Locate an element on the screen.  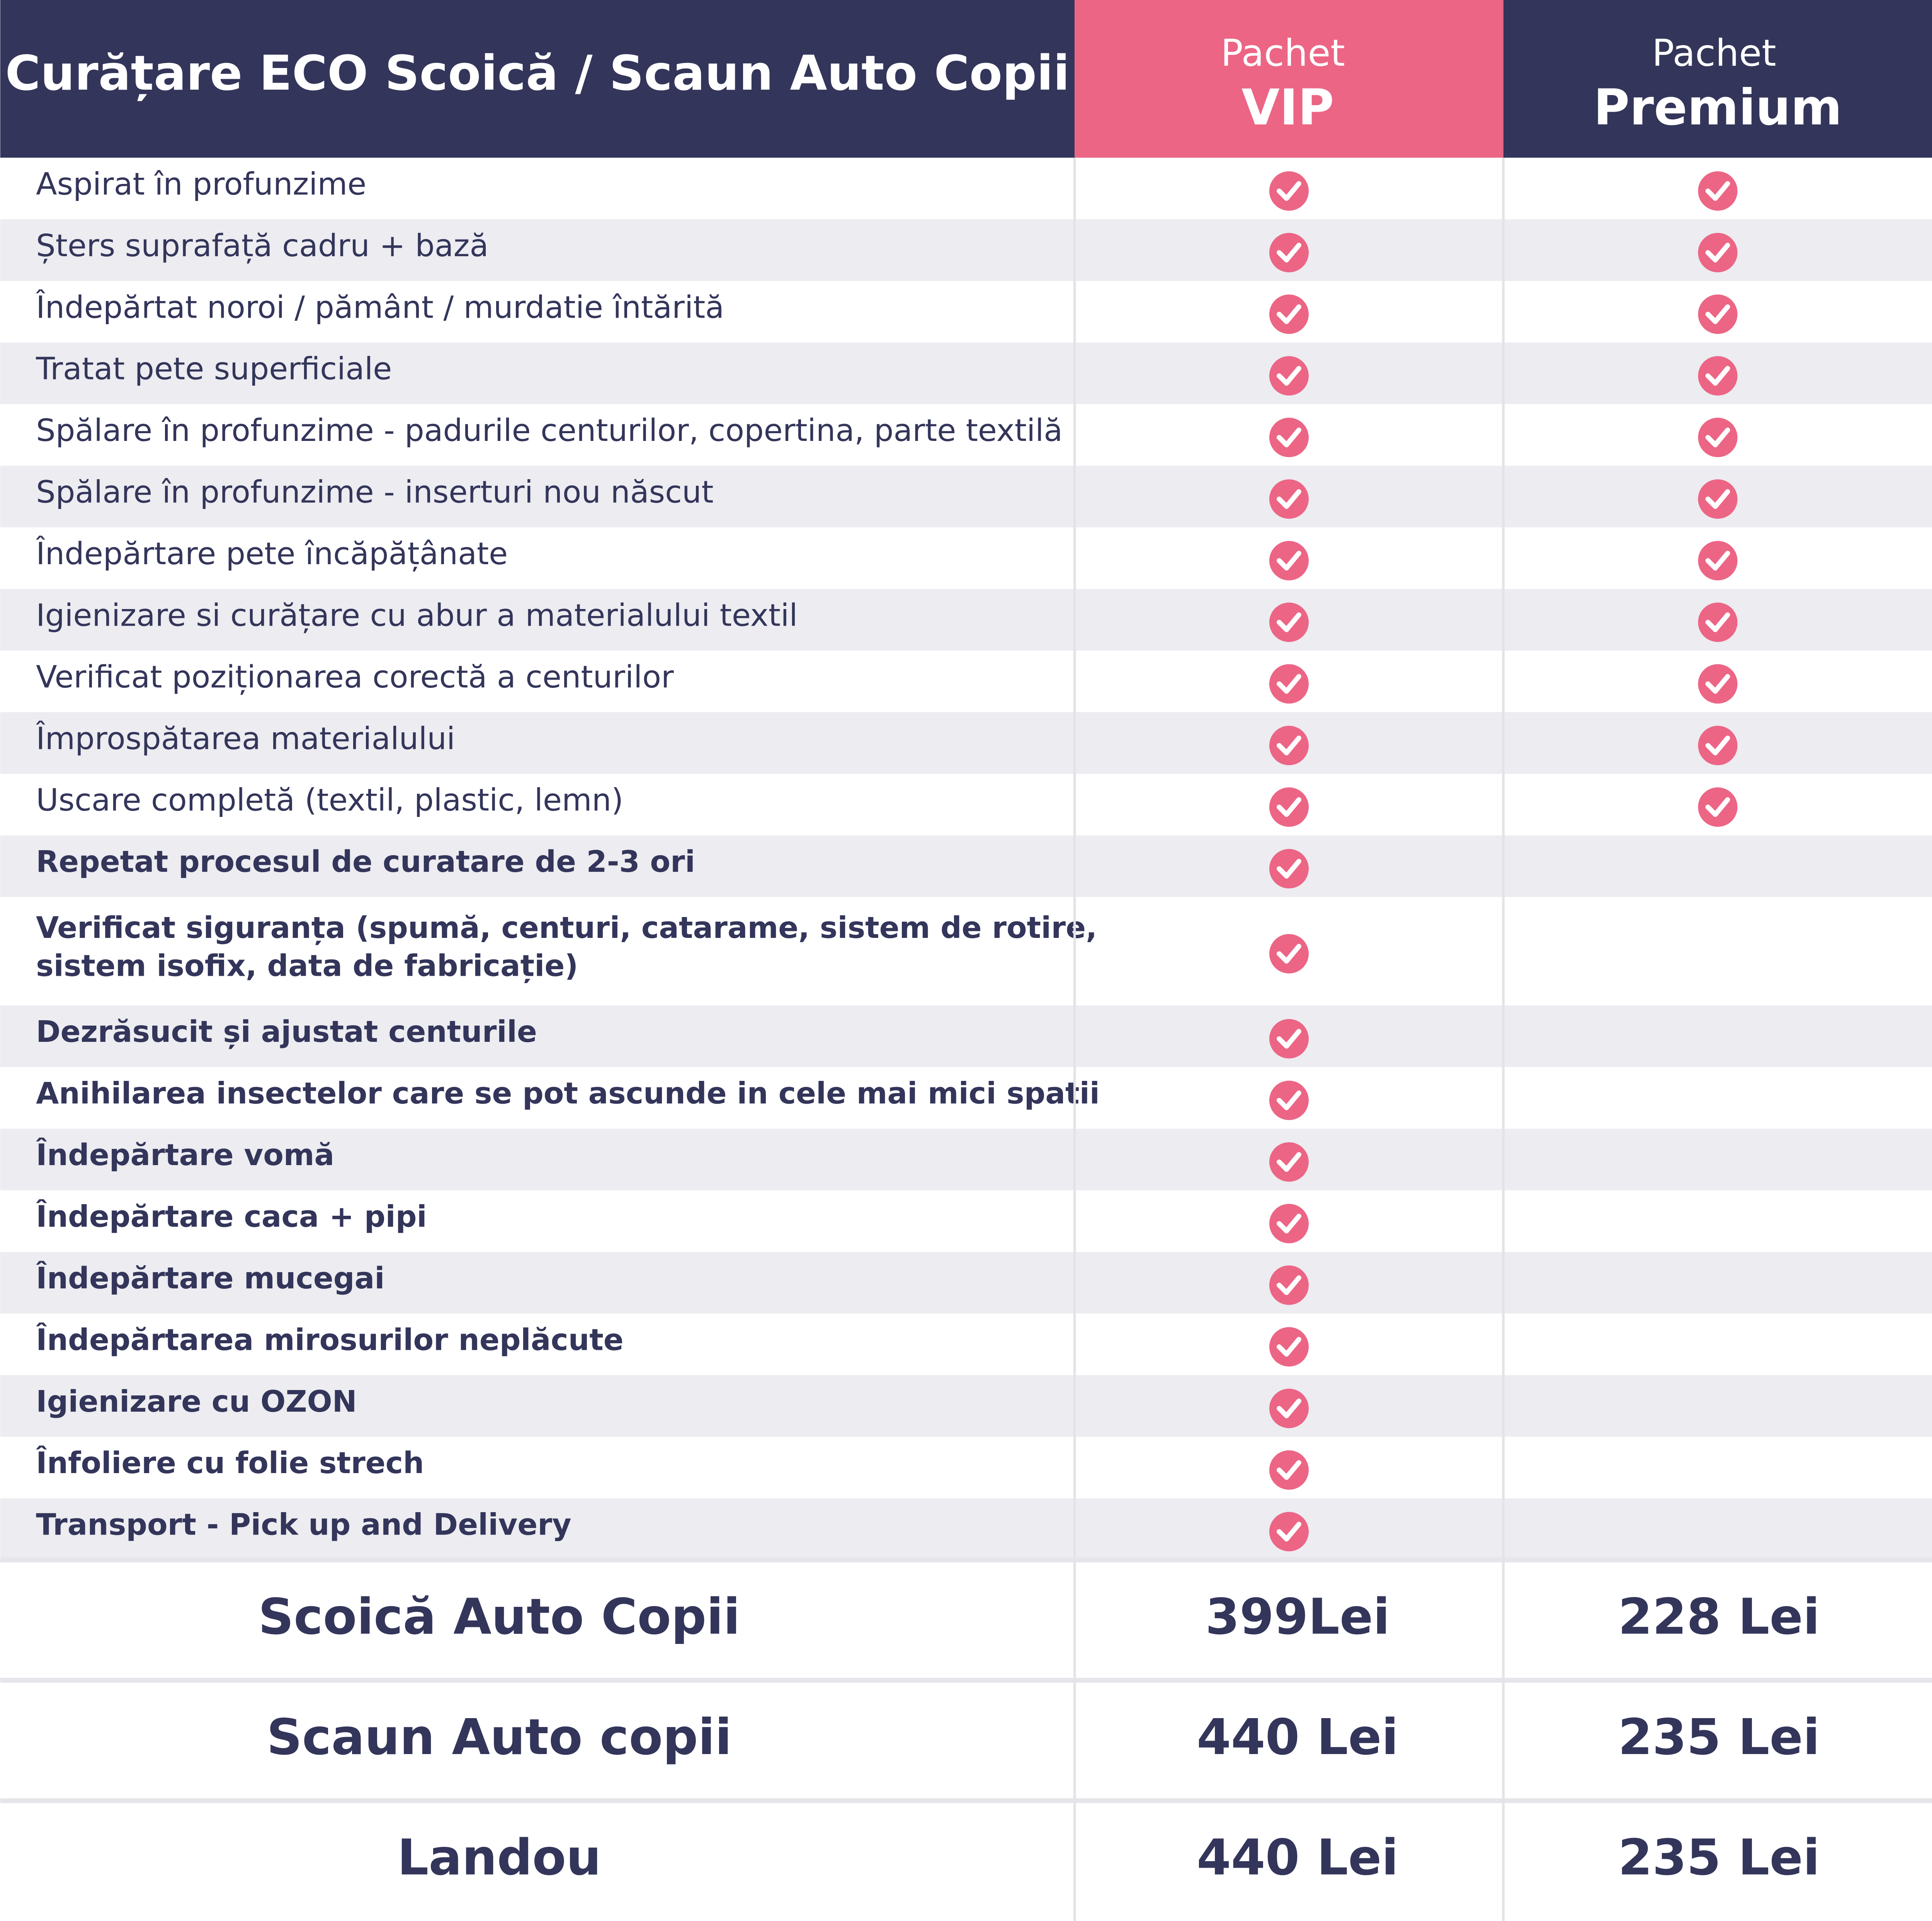
row-label: Împrospătarea materialului is located at coordinates (246, 738).